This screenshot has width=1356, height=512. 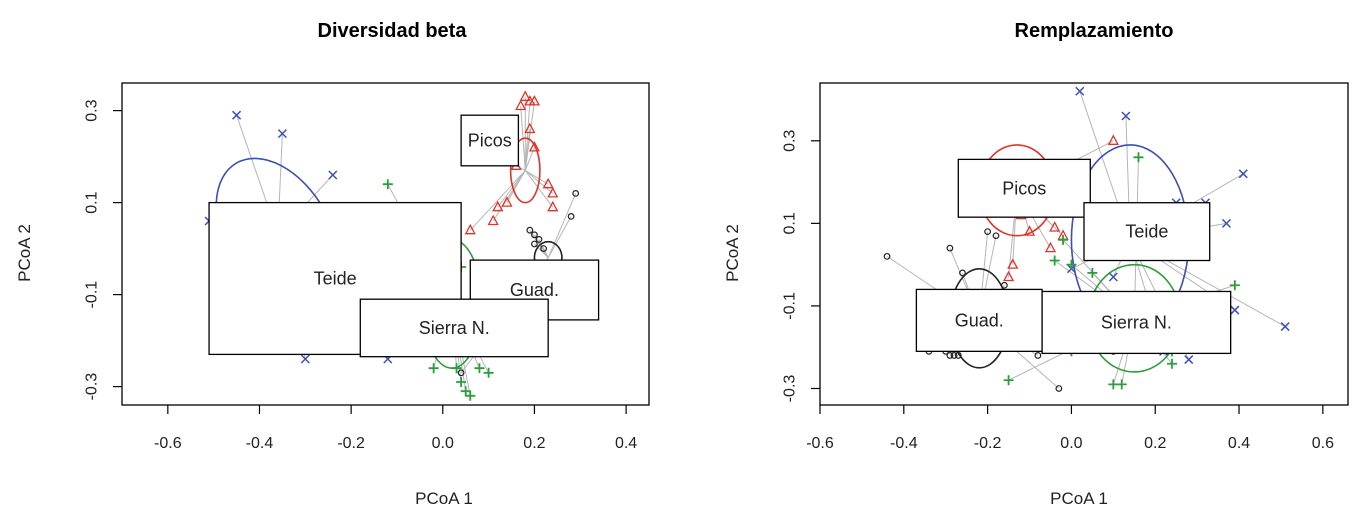 I want to click on y-tick-label: -0.1, so click(x=92, y=295).